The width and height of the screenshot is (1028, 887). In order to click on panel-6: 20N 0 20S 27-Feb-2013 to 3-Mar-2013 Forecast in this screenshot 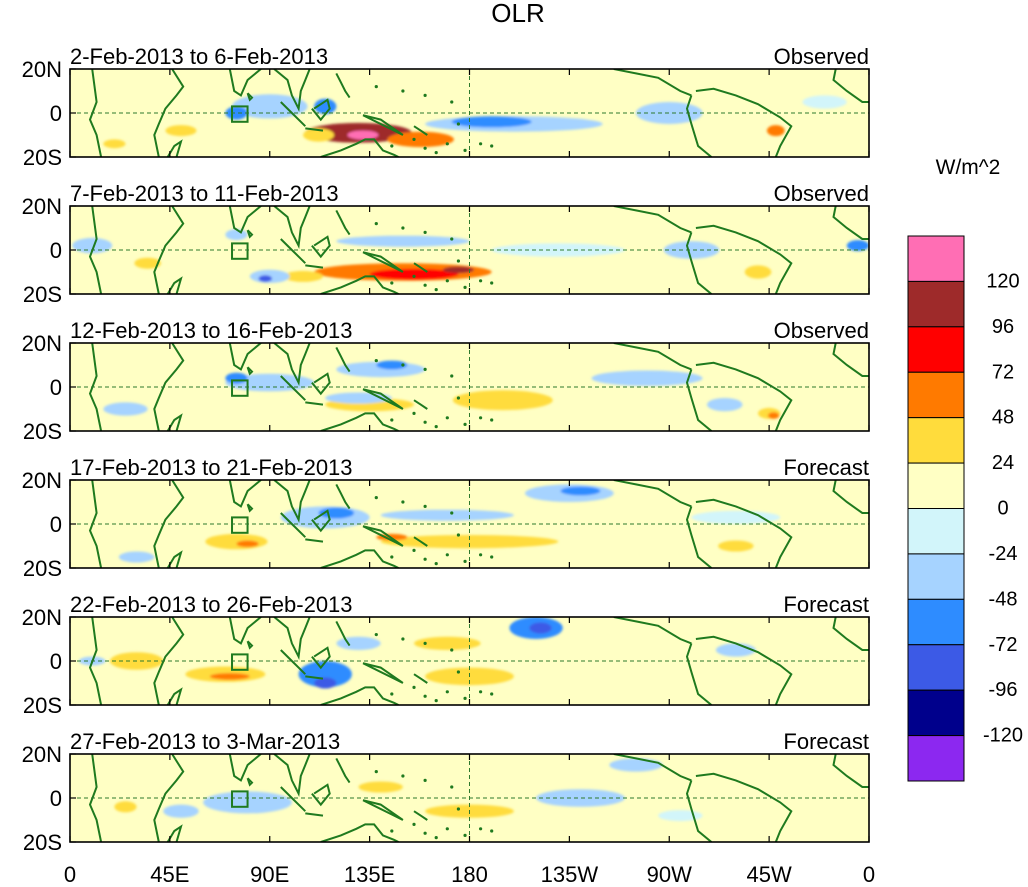, I will do `click(446, 792)`.